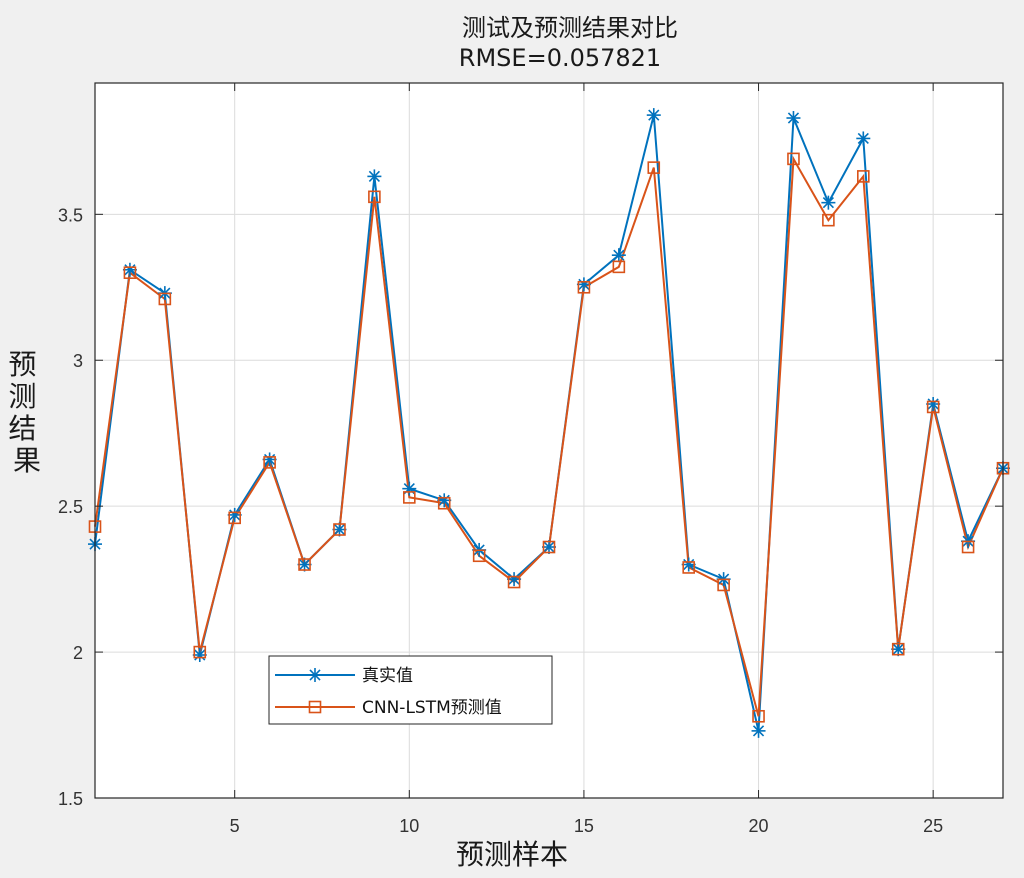 The width and height of the screenshot is (1024, 878). What do you see at coordinates (584, 826) in the screenshot?
I see `x-tick-label: 15` at bounding box center [584, 826].